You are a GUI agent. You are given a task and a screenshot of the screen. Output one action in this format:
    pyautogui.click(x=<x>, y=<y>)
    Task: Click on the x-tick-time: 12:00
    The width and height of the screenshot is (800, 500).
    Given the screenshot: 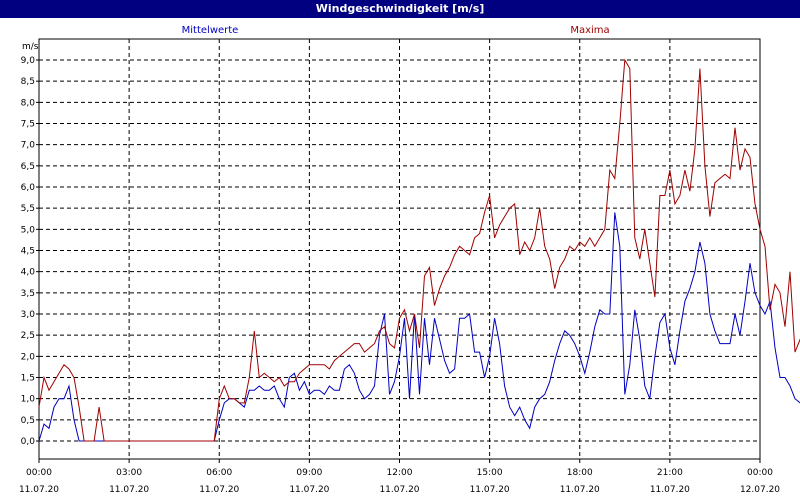 What is the action you would take?
    pyautogui.click(x=400, y=473)
    